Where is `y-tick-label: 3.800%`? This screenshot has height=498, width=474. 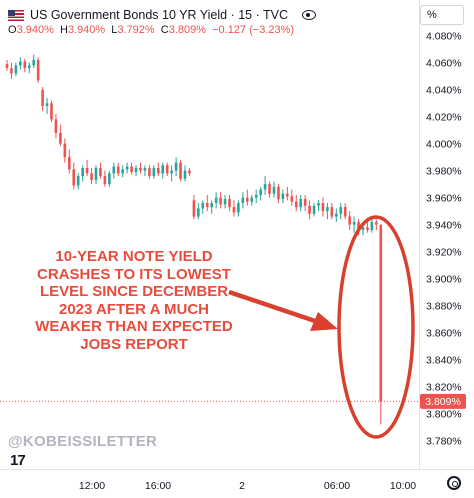 y-tick-label: 3.800% is located at coordinates (444, 415).